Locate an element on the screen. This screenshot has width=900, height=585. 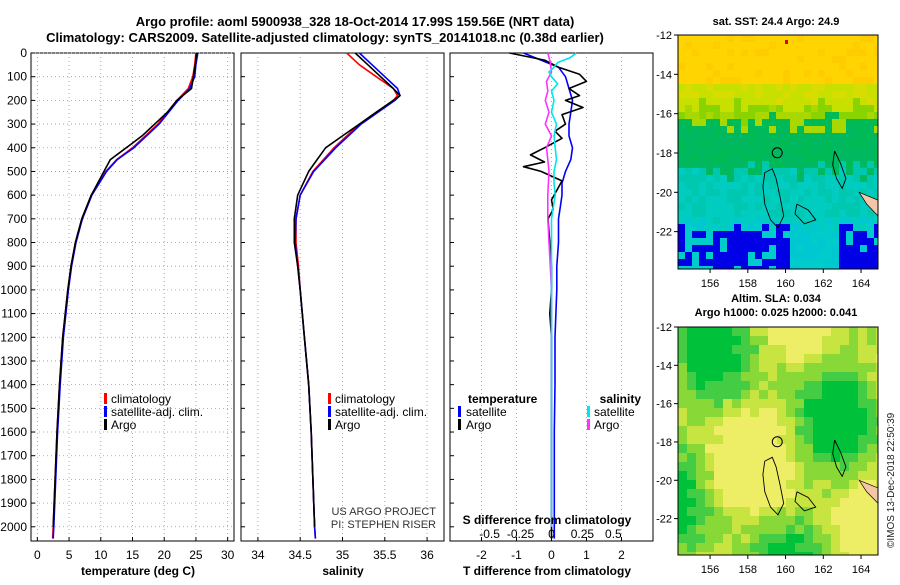
x-tick-label: 30 is located at coordinates (228, 555).